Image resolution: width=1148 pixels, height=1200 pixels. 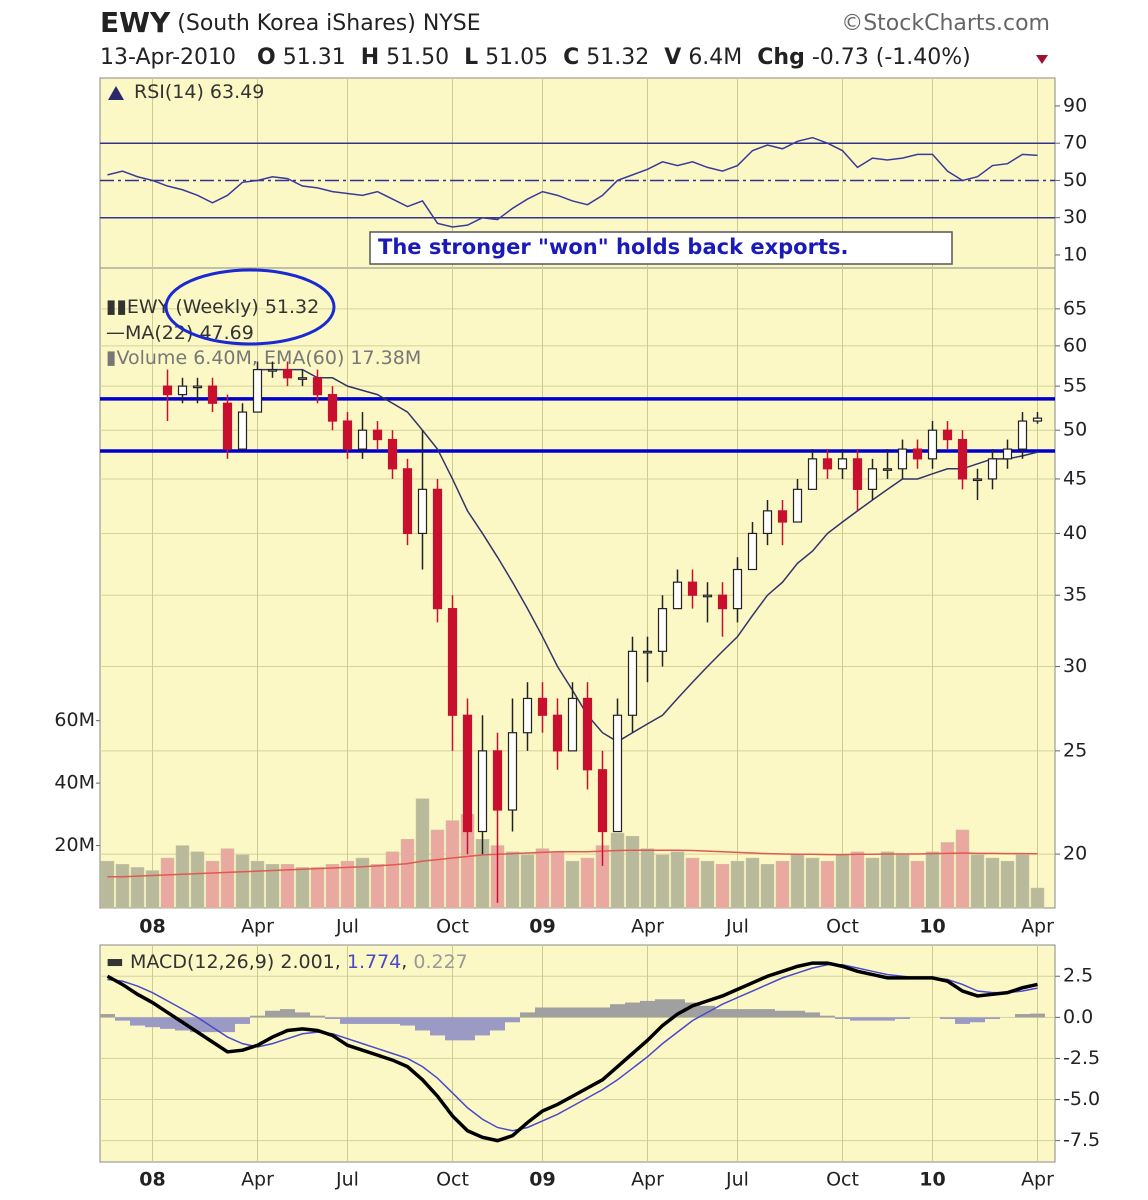 What do you see at coordinates (1081, 1058) in the screenshot?
I see `y-tick-label: -2.5` at bounding box center [1081, 1058].